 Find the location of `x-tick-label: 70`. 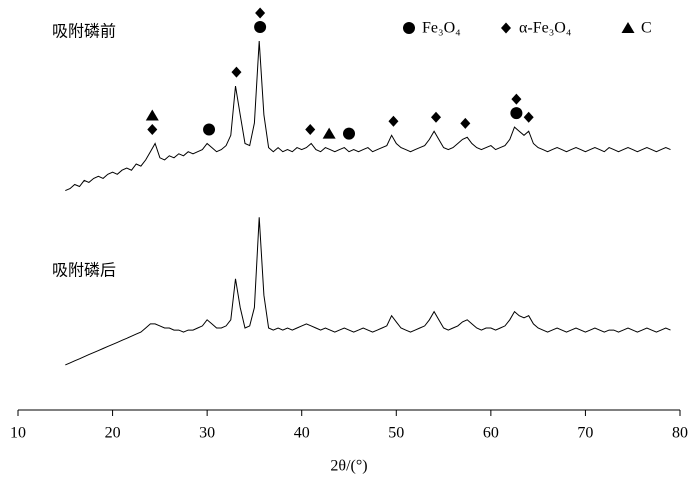

x-tick-label: 70 is located at coordinates (585, 433).